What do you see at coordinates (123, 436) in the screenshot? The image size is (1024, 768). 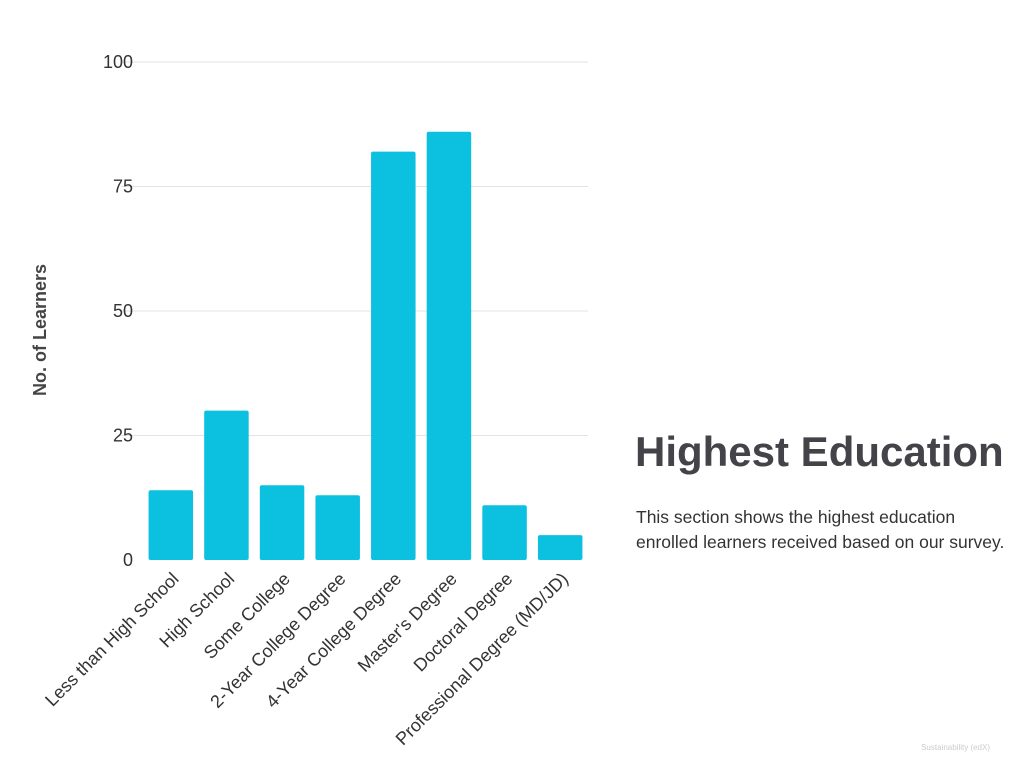 I see `y-tick-label: 25` at bounding box center [123, 436].